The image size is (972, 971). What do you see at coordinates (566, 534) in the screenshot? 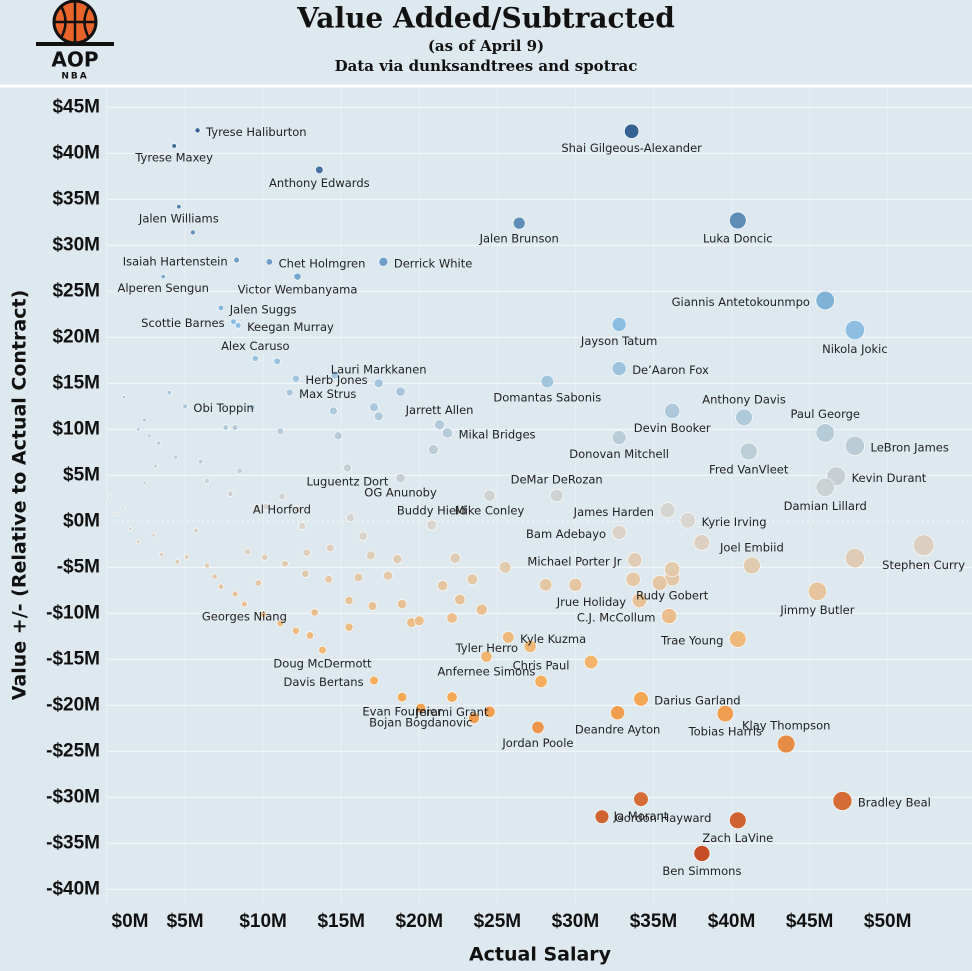
I see `player-label: Bam Adebayo` at bounding box center [566, 534].